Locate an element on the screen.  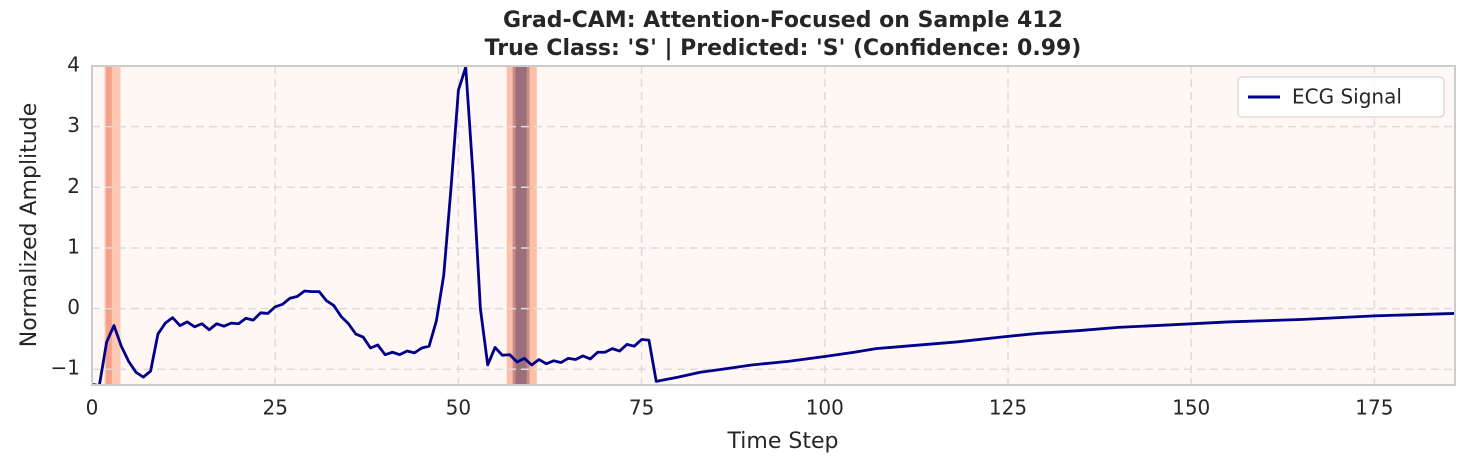
x-tick-label: 125 is located at coordinates (1008, 408).